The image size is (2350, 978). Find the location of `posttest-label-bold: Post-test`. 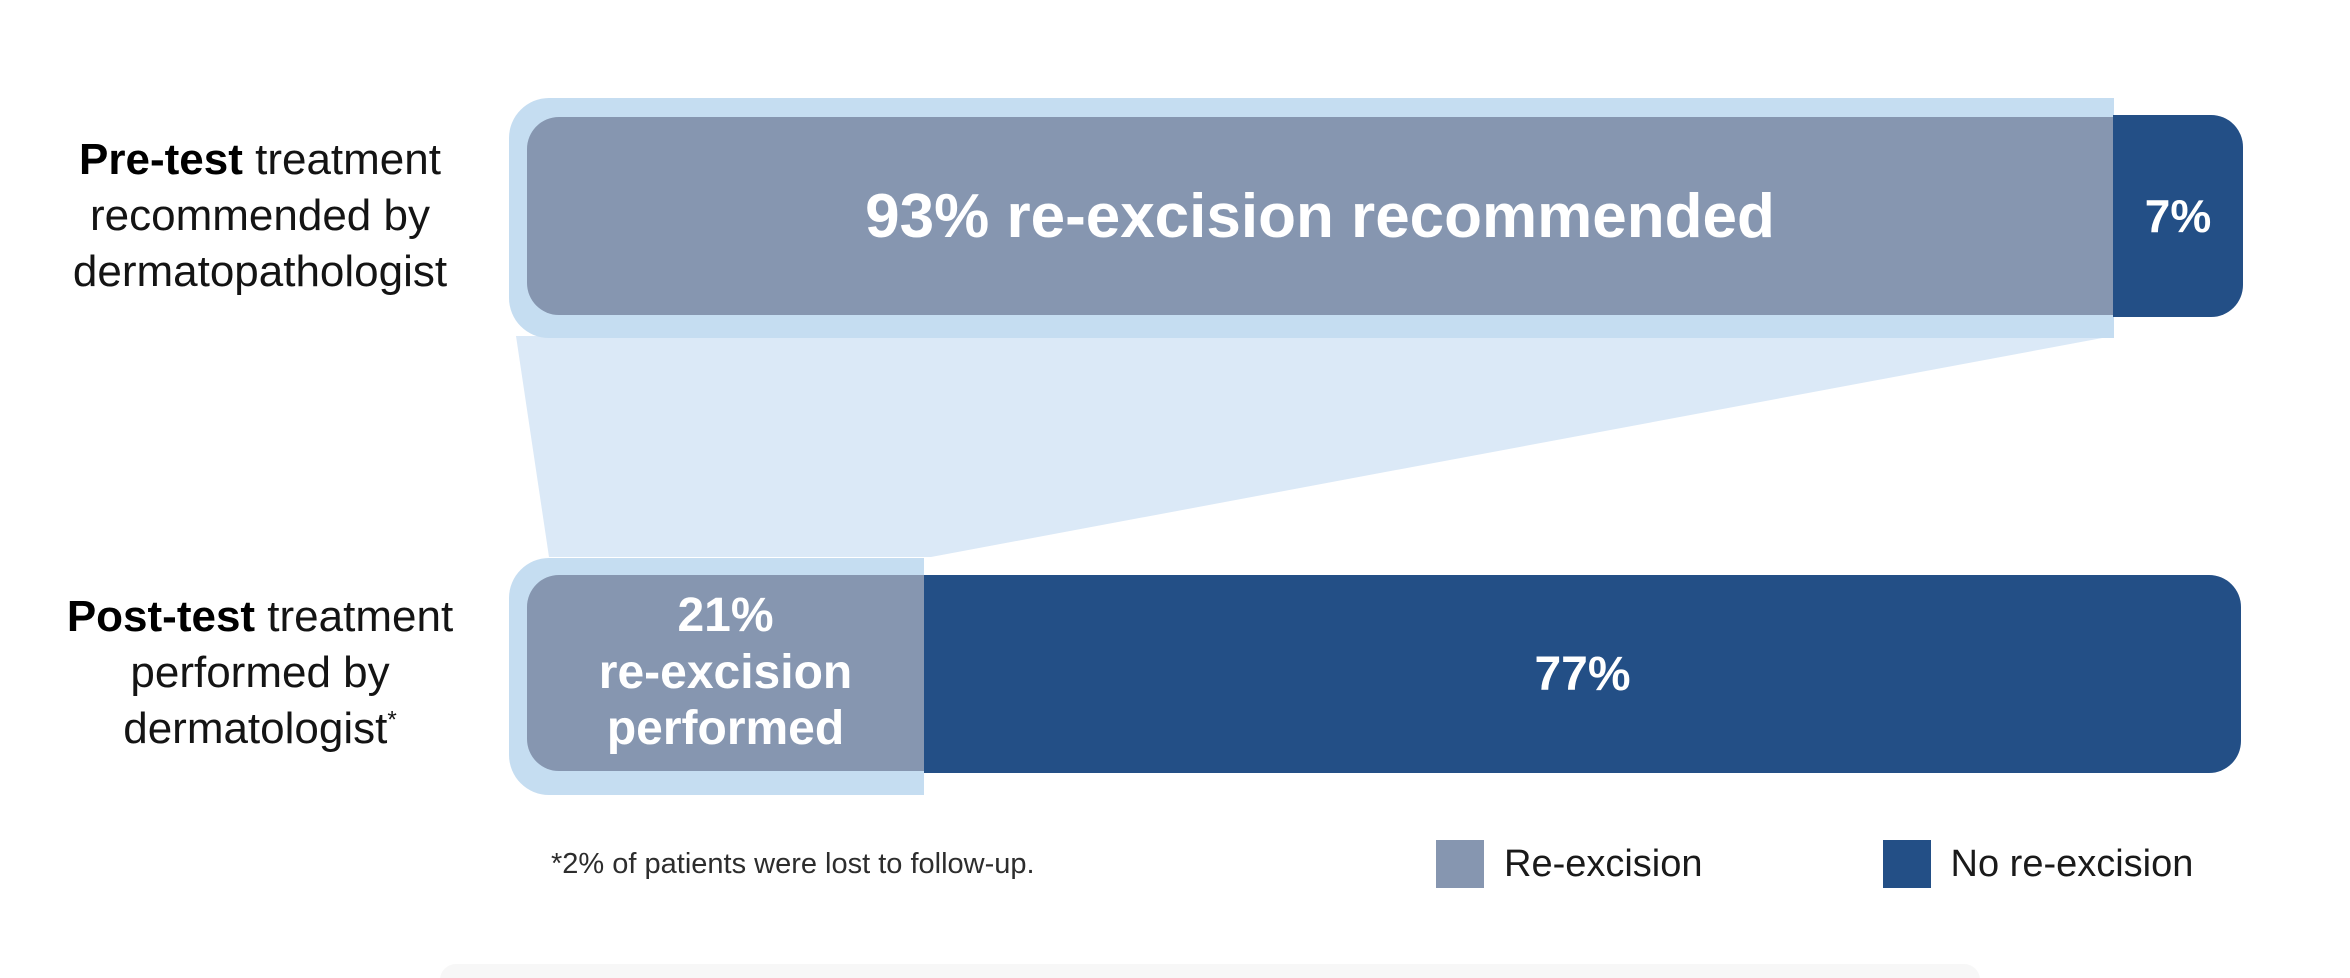

posttest-label-bold: Post-test is located at coordinates (161, 616).